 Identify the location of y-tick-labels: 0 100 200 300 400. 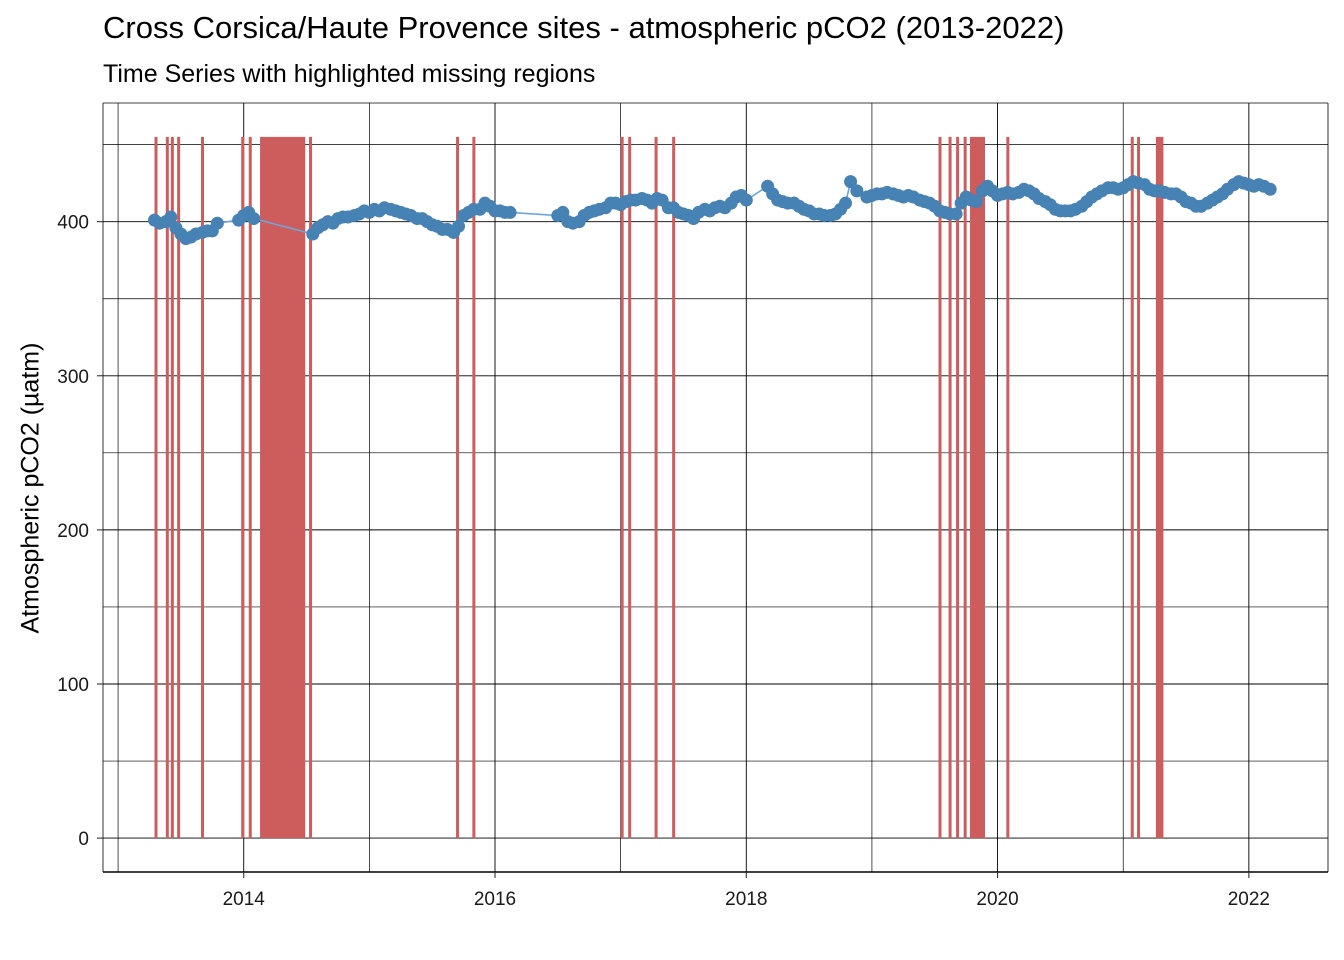
(73, 531).